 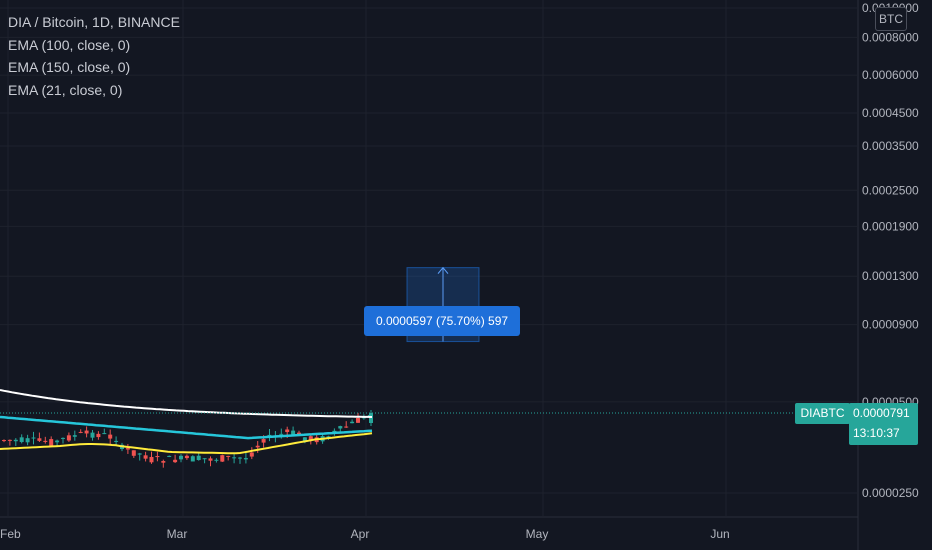 I want to click on indicator-ema-100: EMA (100, close, 0), so click(x=69, y=44).